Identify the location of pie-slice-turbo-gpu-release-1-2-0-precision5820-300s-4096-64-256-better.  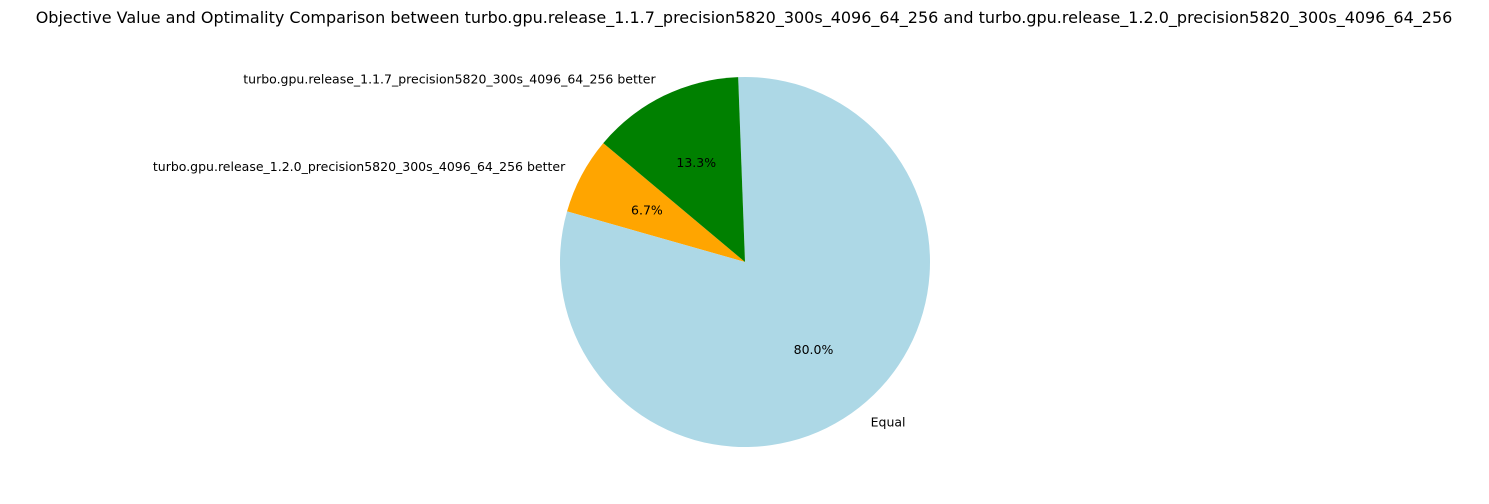
(656, 202).